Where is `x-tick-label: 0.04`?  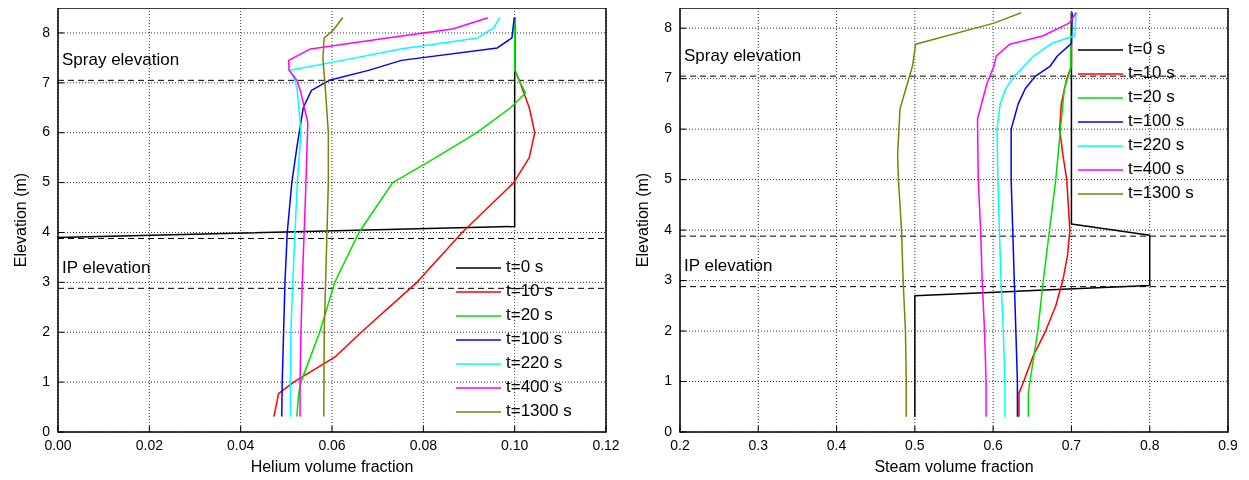 x-tick-label: 0.04 is located at coordinates (241, 445).